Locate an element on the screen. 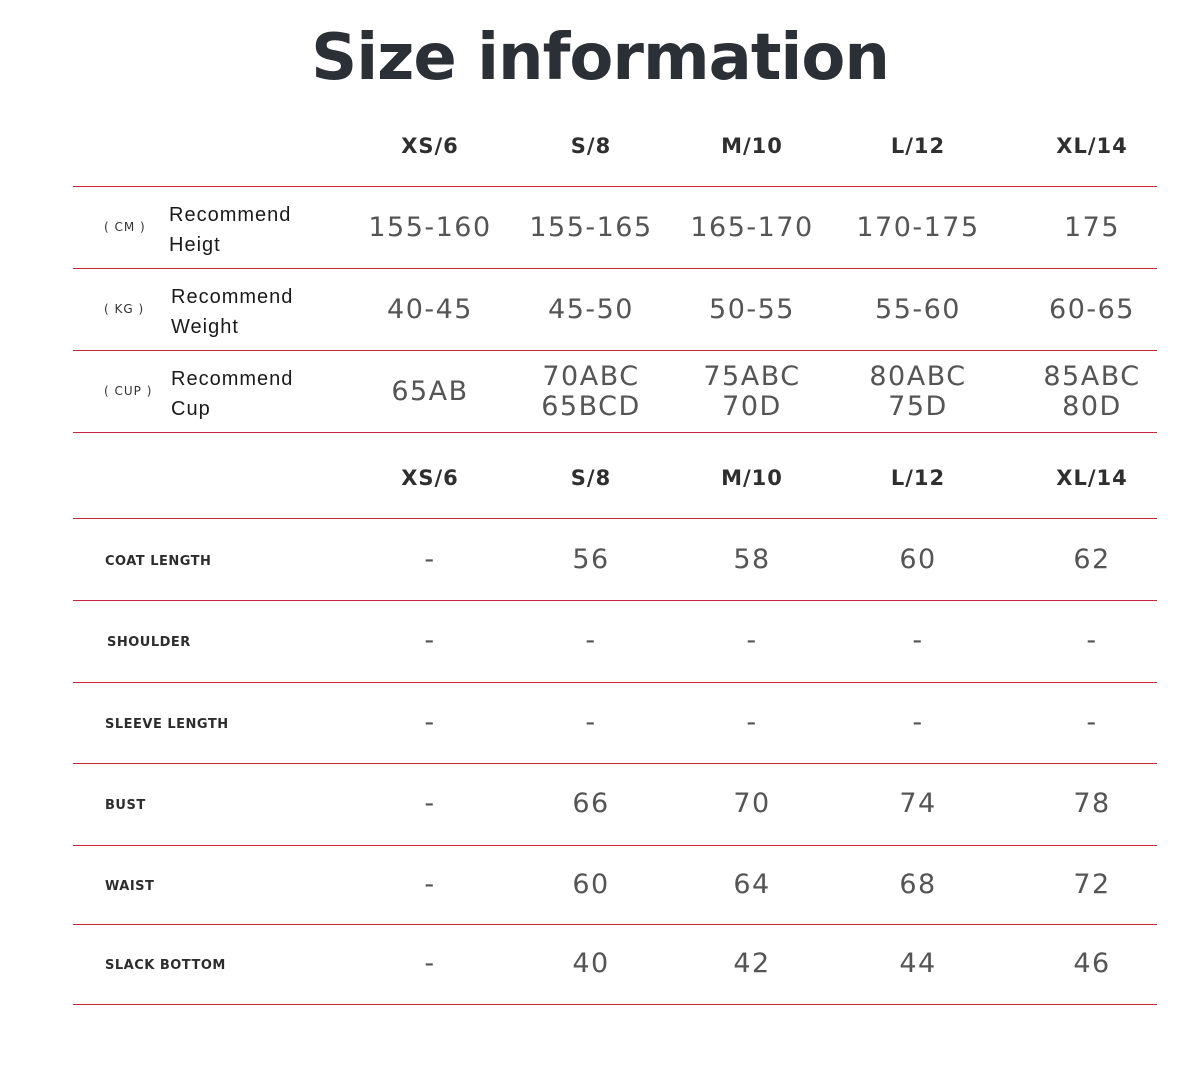 This screenshot has width=1200, height=1084. value-line: 70ABC is located at coordinates (591, 376).